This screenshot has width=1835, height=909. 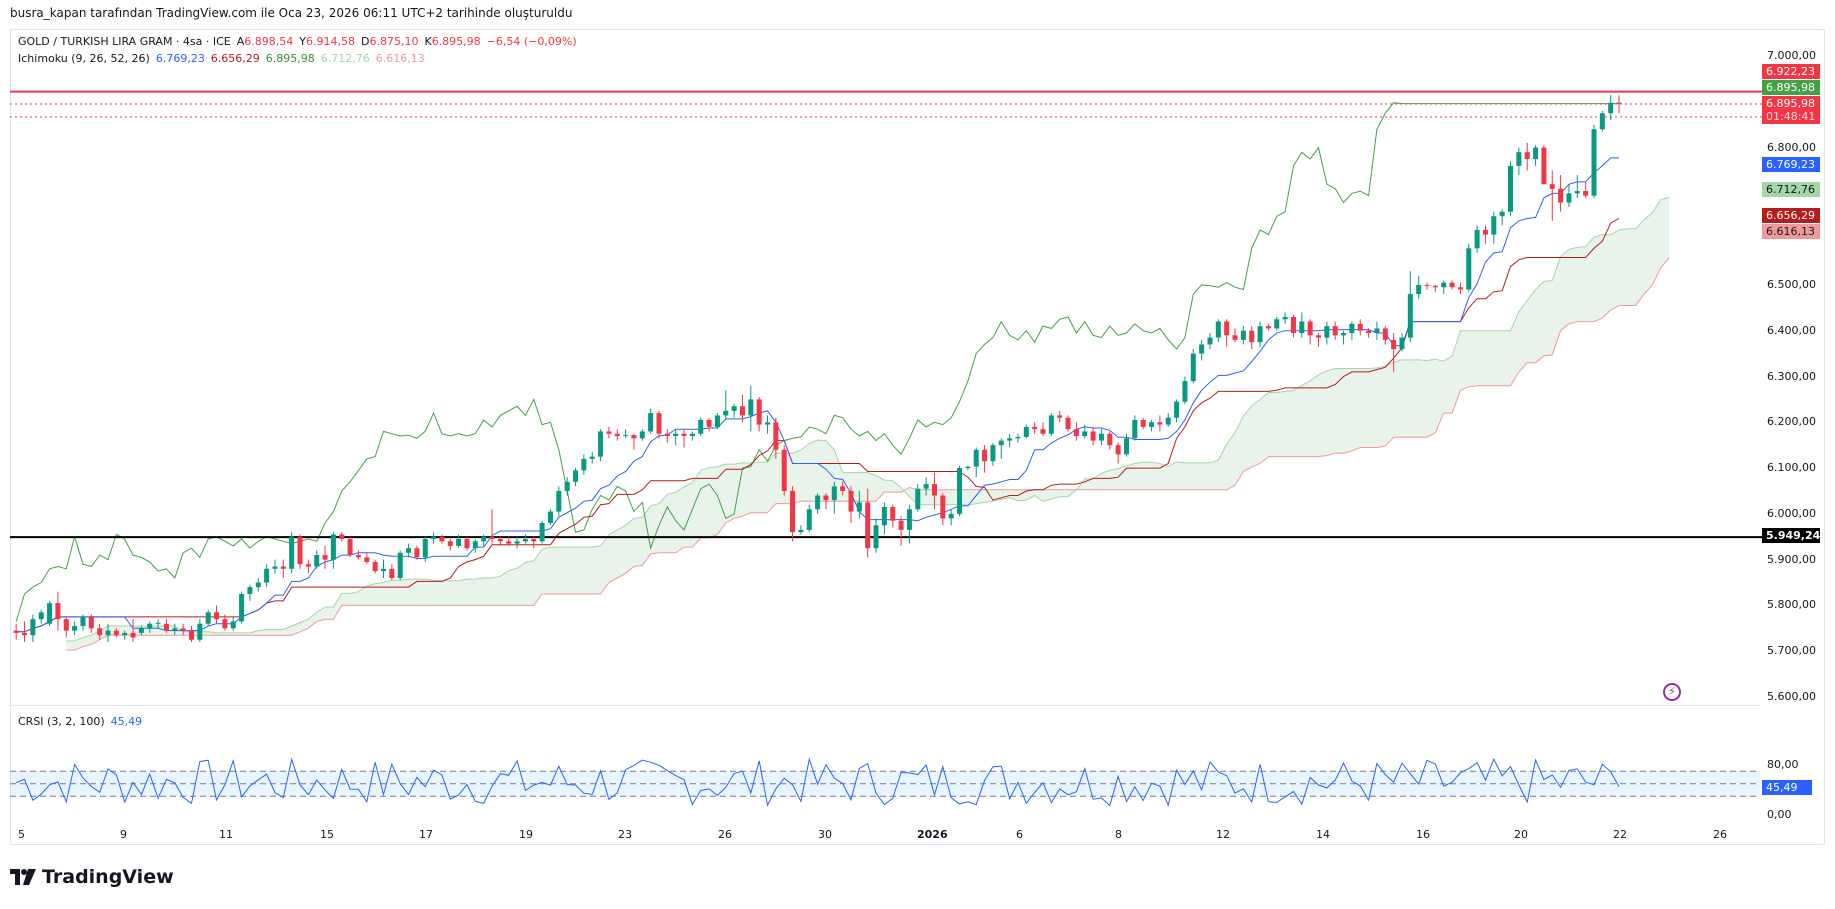 What do you see at coordinates (1672, 692) in the screenshot?
I see `flash-icon: ⚡` at bounding box center [1672, 692].